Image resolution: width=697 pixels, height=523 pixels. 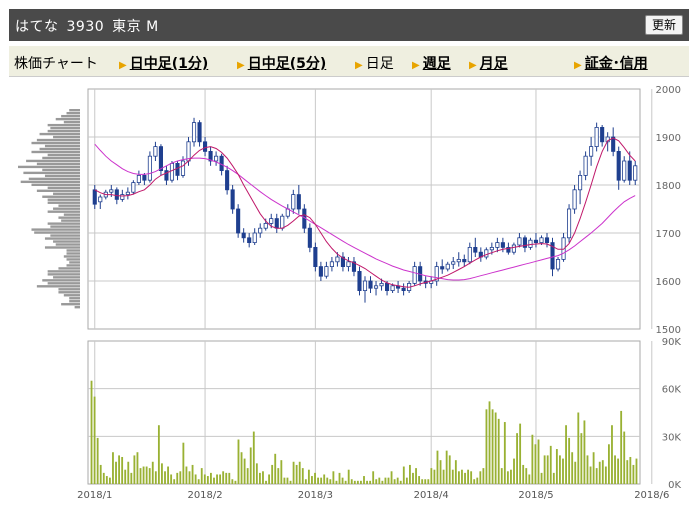 I want to click on update-button: 更新, so click(x=663, y=25).